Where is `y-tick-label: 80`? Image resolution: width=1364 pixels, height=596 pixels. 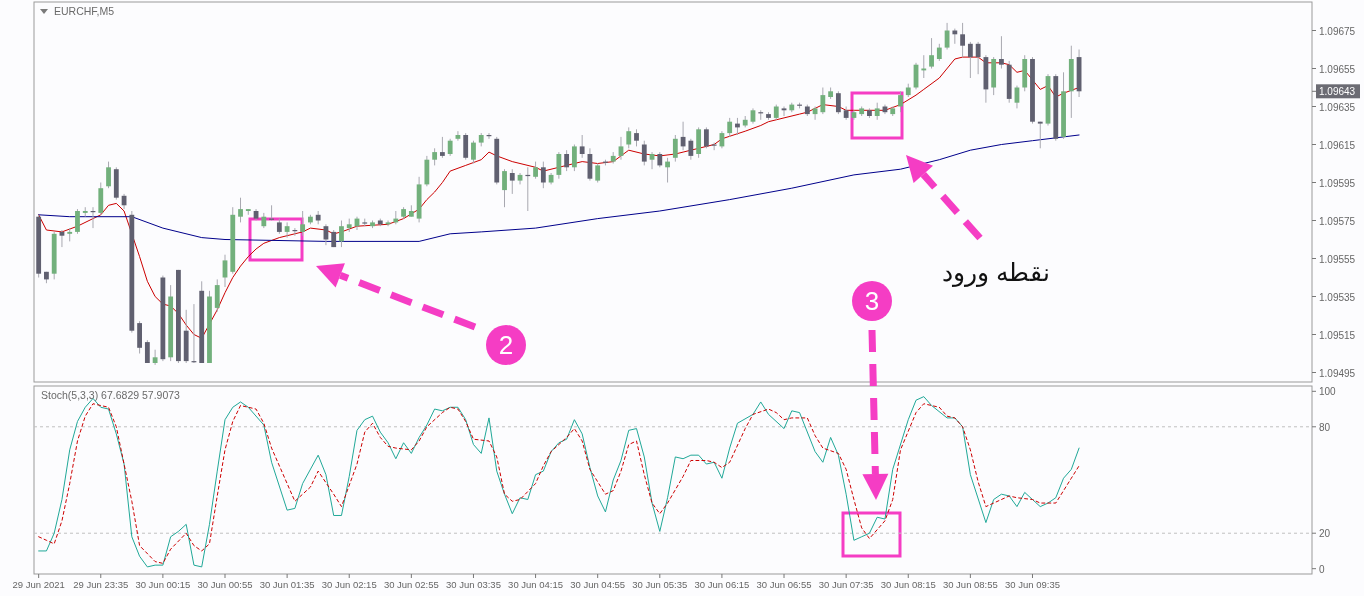 y-tick-label: 80 is located at coordinates (1325, 427).